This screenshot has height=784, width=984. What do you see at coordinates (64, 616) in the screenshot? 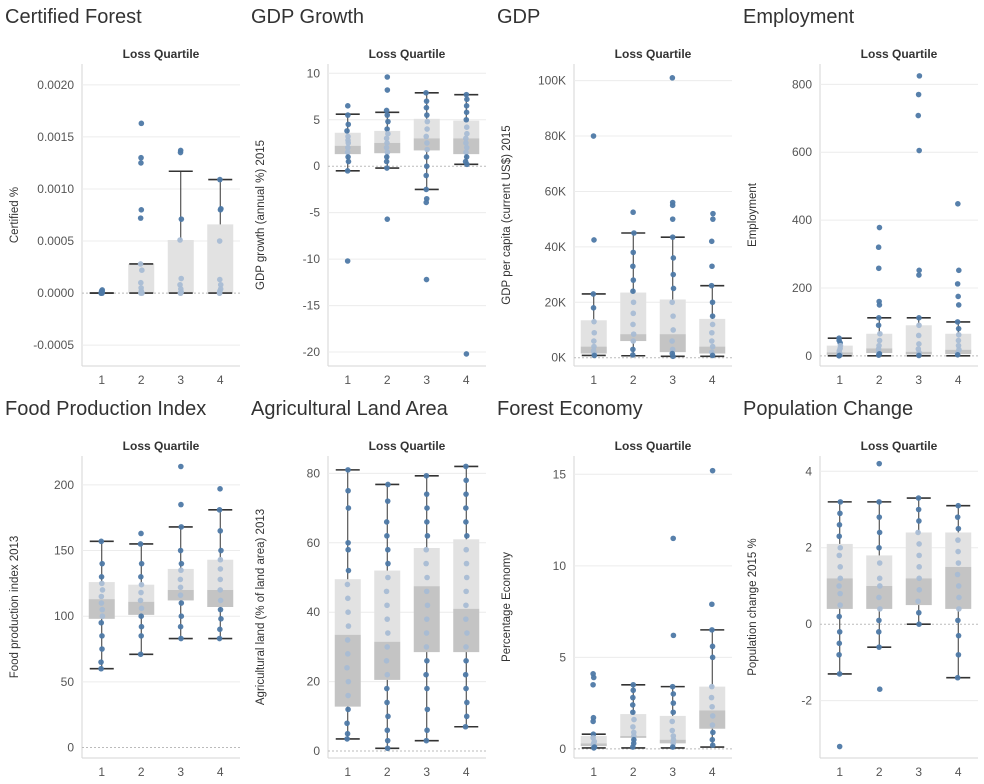
I see `y-tick-label: 100` at bounding box center [64, 616].